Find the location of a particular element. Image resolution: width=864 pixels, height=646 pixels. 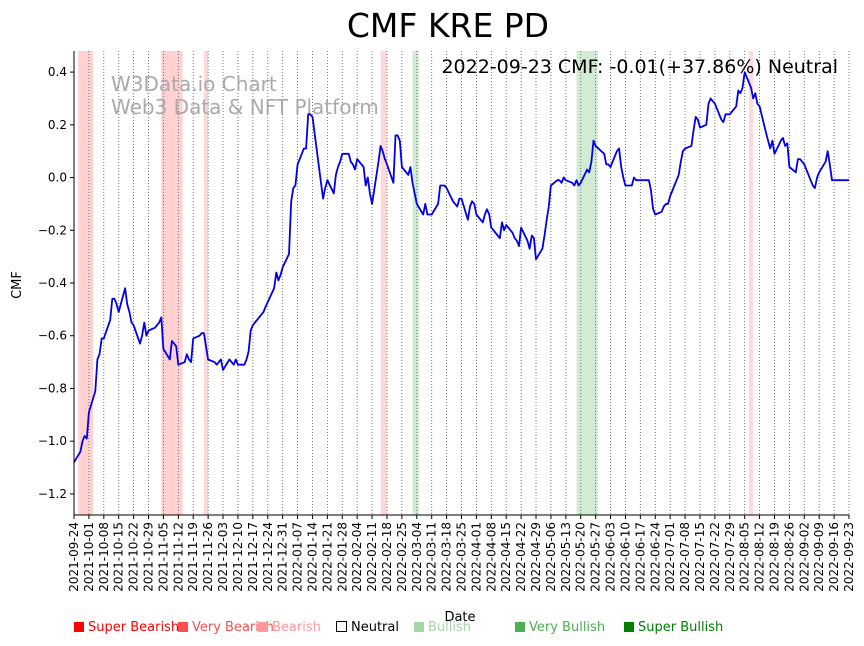

latest-value-annotation: 2022-09-23 CMF: -0.01(+37.86%) Neutral is located at coordinates (639, 67).